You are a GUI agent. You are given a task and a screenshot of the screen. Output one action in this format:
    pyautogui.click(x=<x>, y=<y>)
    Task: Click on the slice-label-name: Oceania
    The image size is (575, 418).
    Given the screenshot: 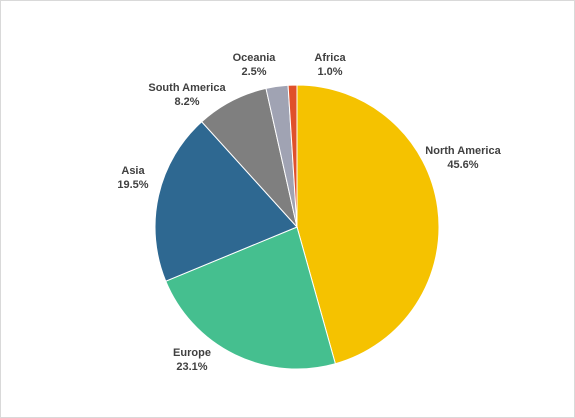 What is the action you would take?
    pyautogui.click(x=255, y=58)
    